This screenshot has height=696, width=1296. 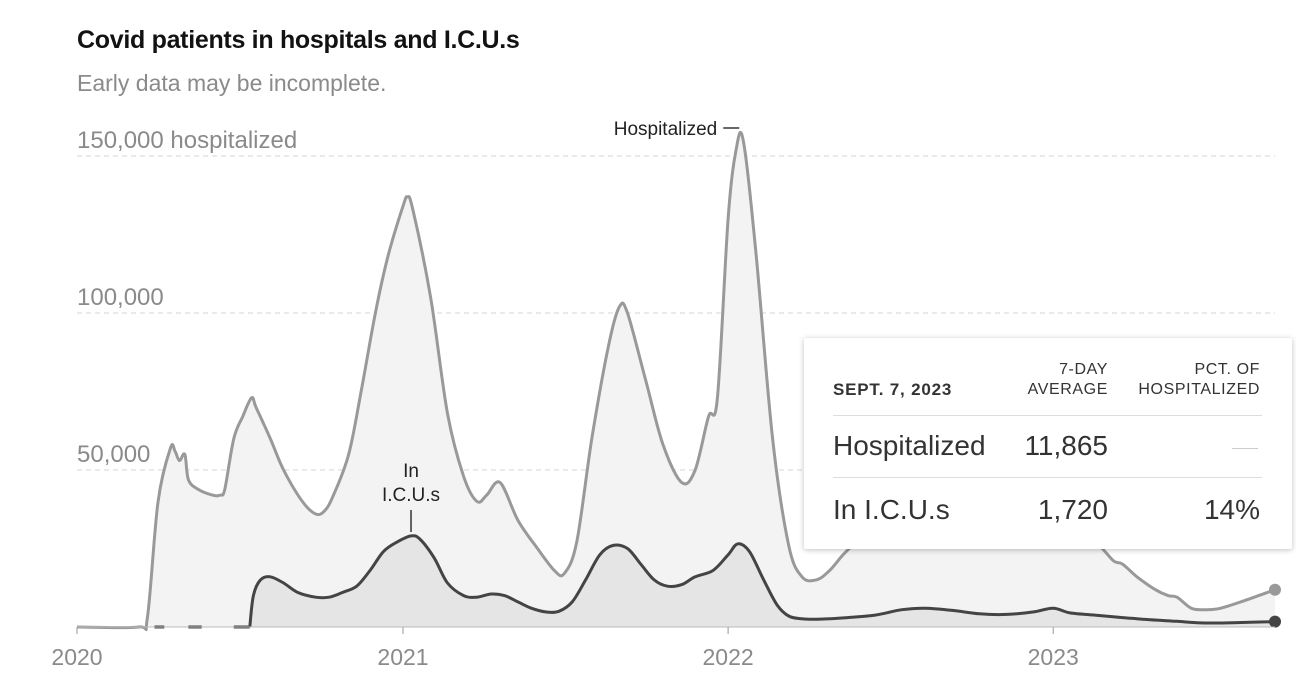 I want to click on icu-line, so click(x=762, y=581).